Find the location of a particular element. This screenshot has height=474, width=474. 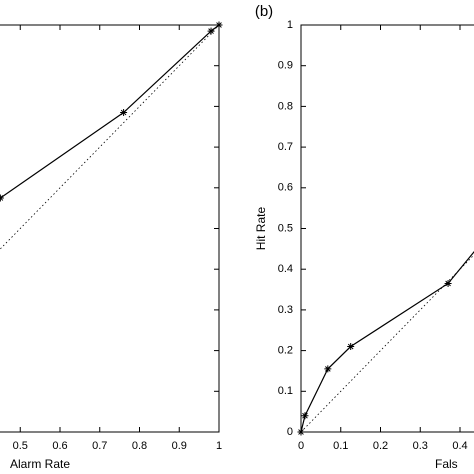

y-tick-label: 0.9 is located at coordinates (285, 66).